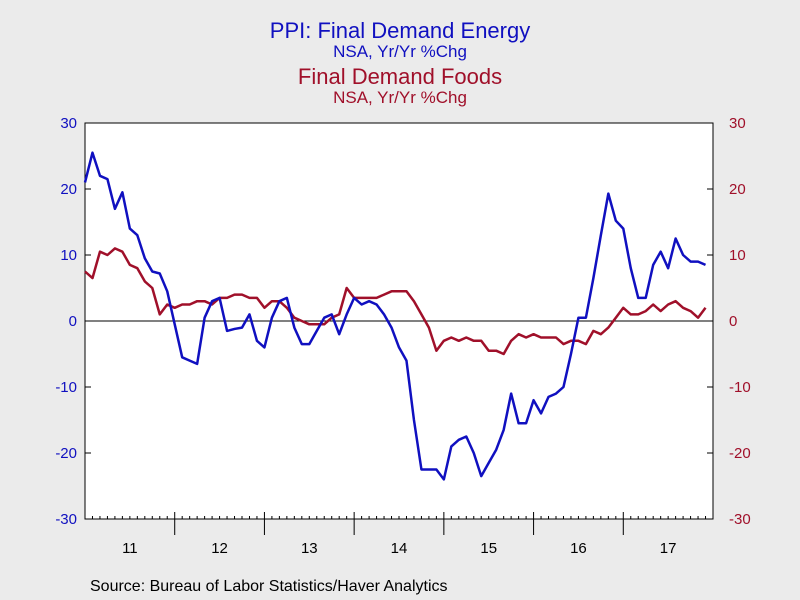 Image resolution: width=800 pixels, height=600 pixels. I want to click on y-right-tick-label: -30, so click(740, 519).